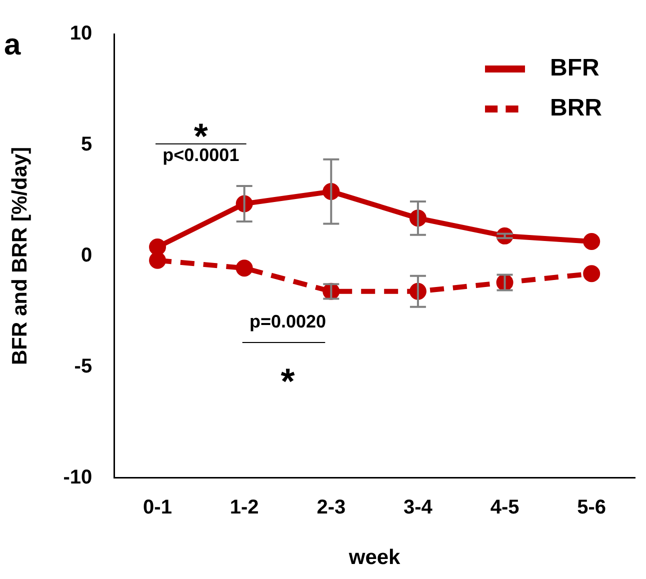 This screenshot has width=646, height=579. Describe the element at coordinates (12, 45) in the screenshot. I see `chart-title: a` at that location.